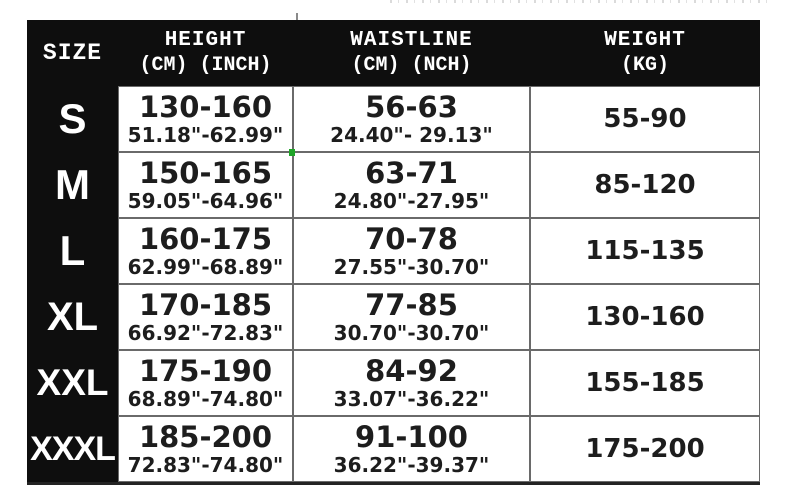 The width and height of the screenshot is (800, 489). Describe the element at coordinates (72, 383) in the screenshot. I see `size-cell: XXL` at that location.